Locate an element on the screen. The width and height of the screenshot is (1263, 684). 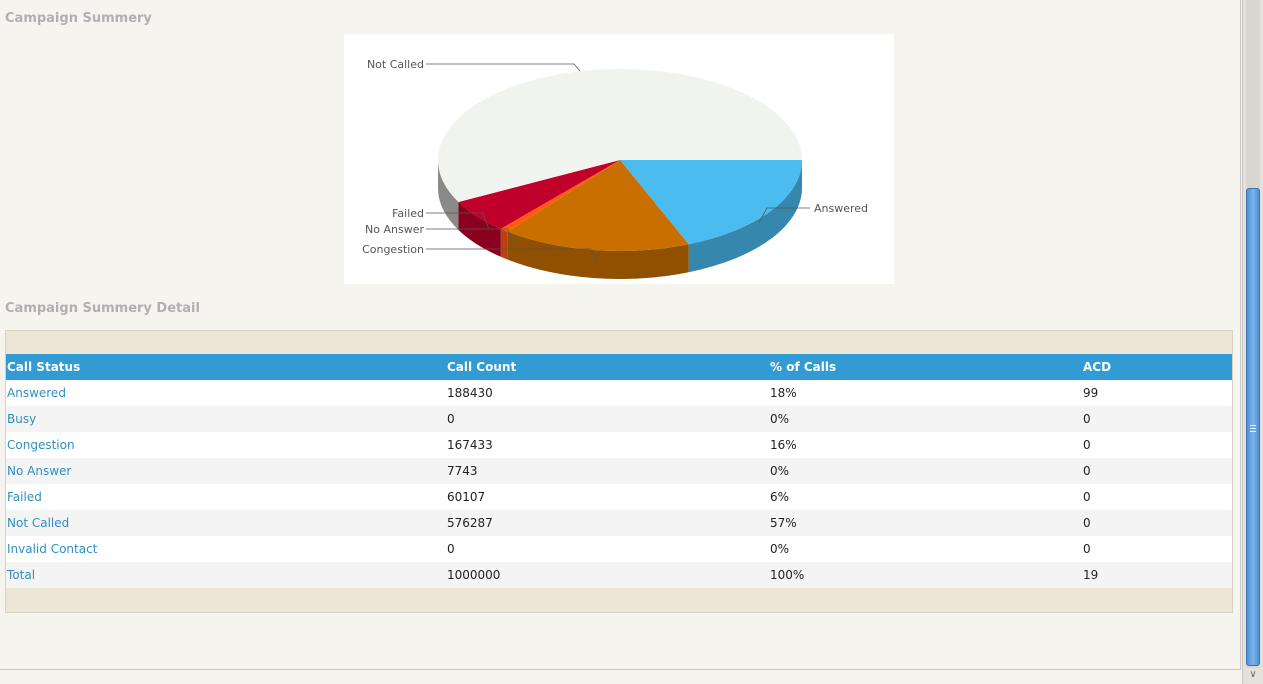
pie-side-no-answer is located at coordinates (504, 244).